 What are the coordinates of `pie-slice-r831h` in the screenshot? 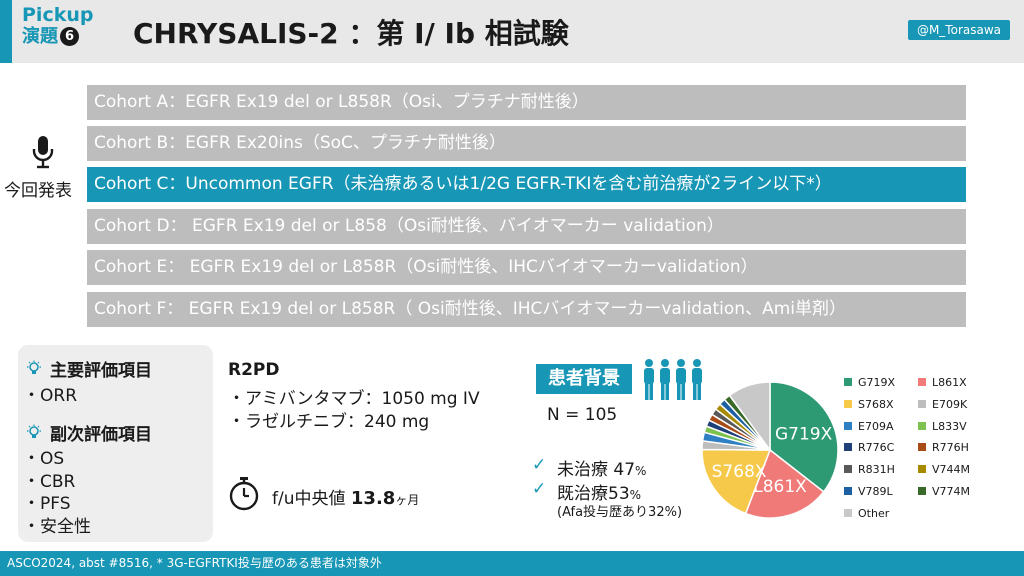 It's located at (741, 429).